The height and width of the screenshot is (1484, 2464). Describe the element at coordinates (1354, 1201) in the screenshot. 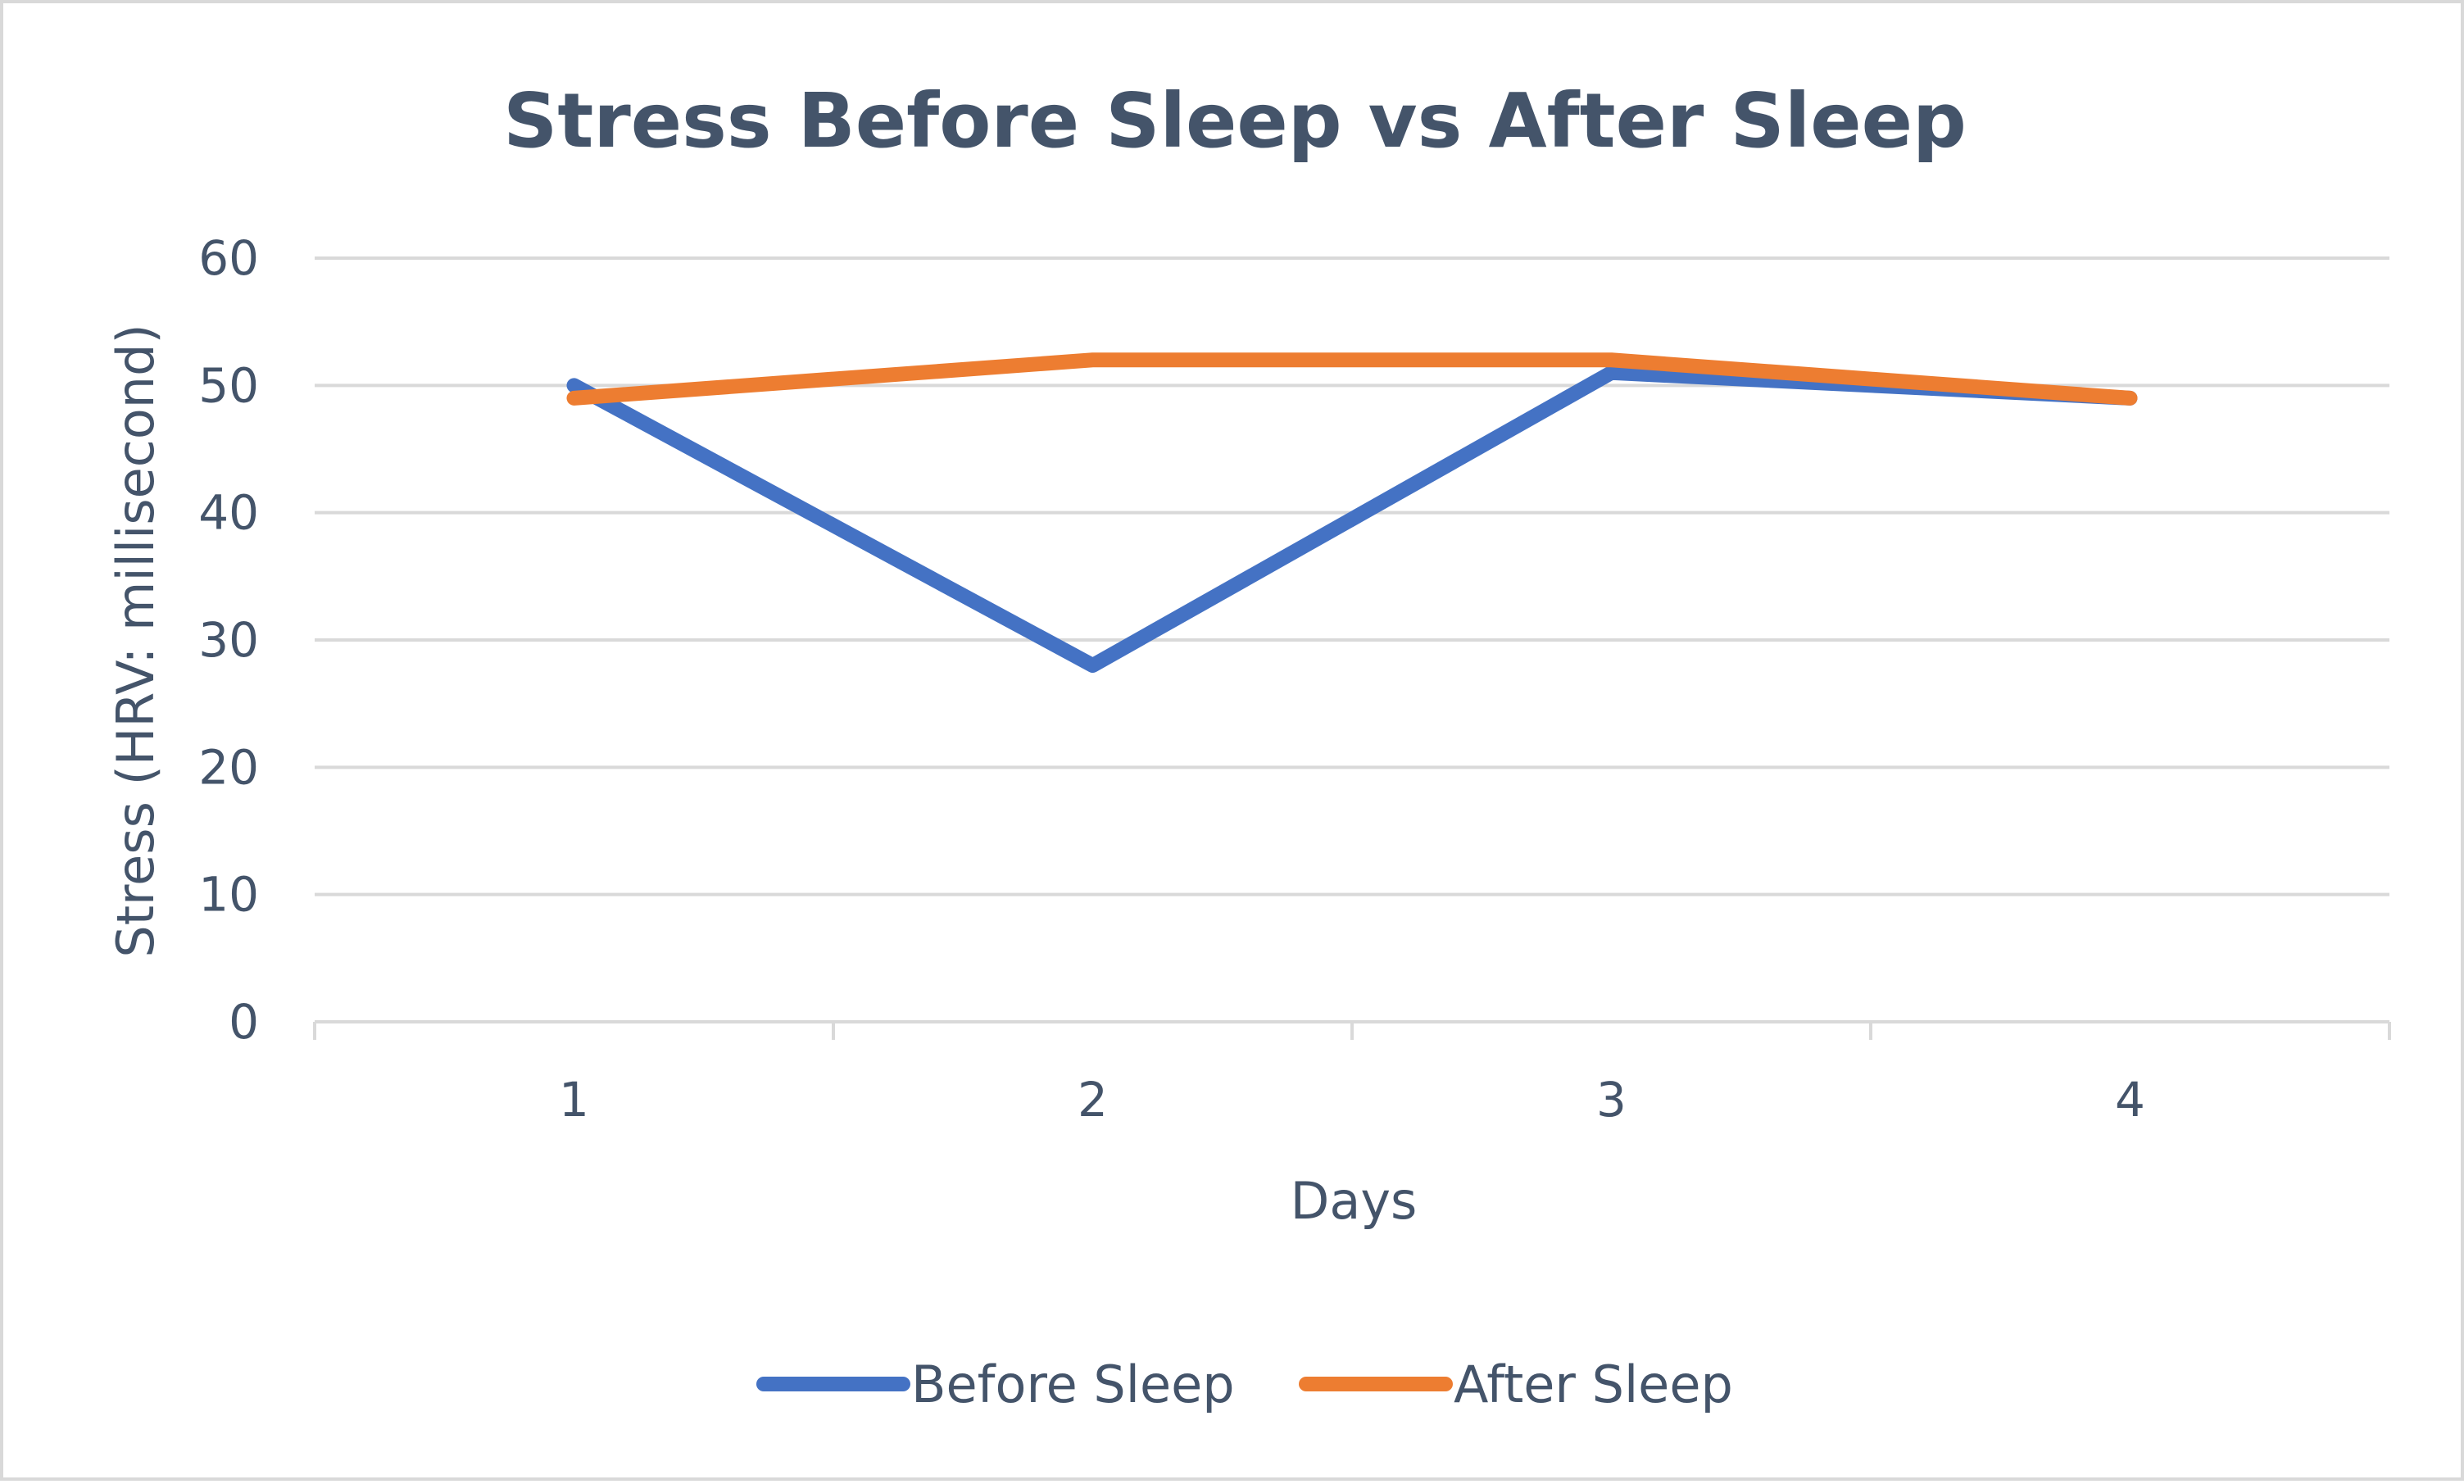

I see `x-axis-title: Days` at that location.